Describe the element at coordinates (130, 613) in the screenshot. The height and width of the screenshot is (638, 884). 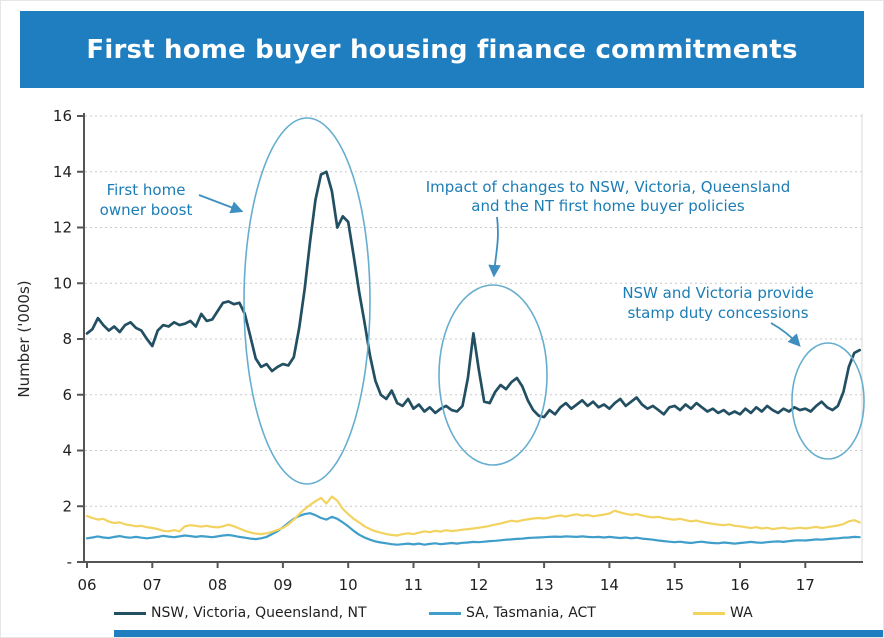
I see `legend-swatch-nsw-vic-qld-nt` at that location.